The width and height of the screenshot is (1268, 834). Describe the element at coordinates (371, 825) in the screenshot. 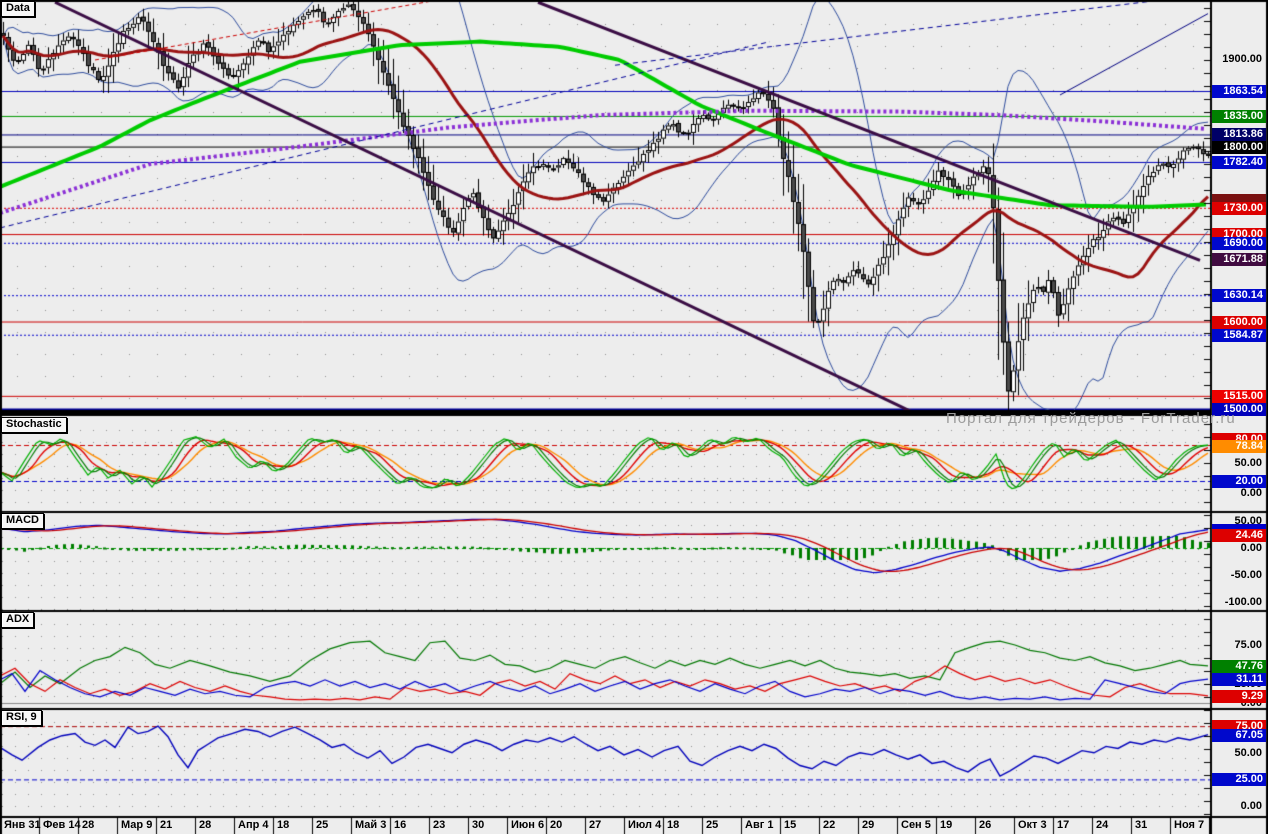

I see `date-label: Май 3` at that location.